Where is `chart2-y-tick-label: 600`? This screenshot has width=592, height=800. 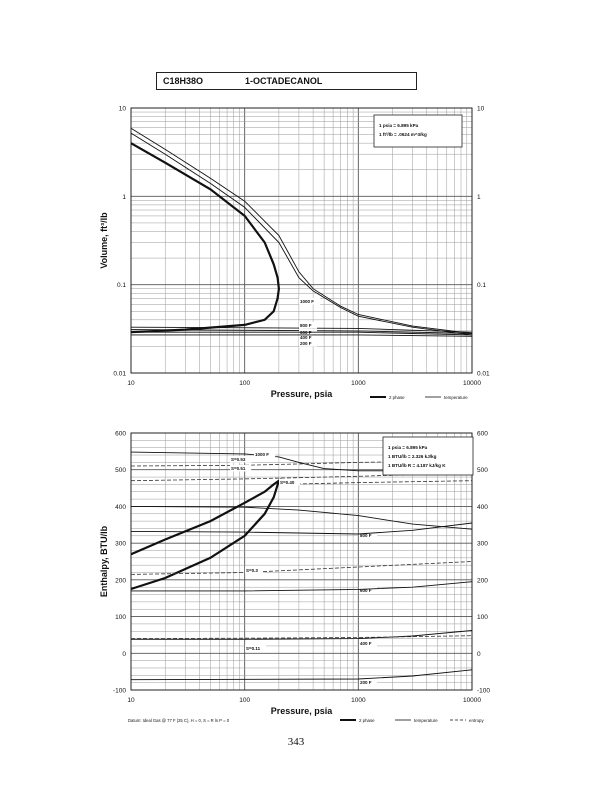
chart2-y-tick-label: 600 is located at coordinates (120, 434).